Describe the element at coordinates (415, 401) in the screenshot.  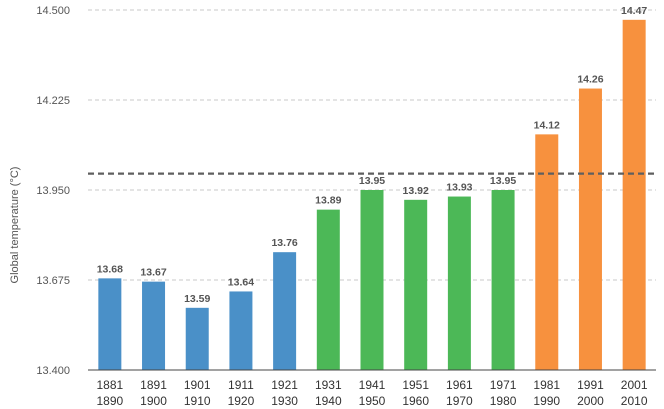
I see `x-tick-label-end: 1960` at that location.